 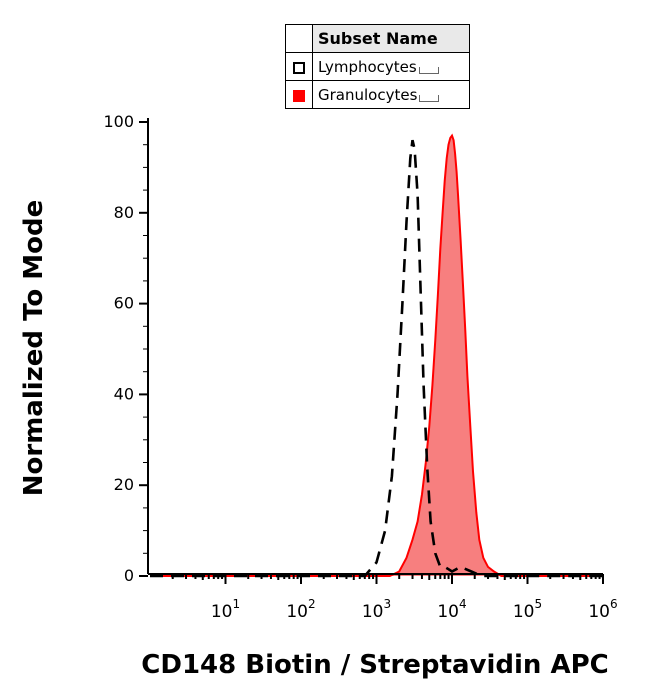 I want to click on x-tick-label-exponent: 5, so click(x=539, y=604).